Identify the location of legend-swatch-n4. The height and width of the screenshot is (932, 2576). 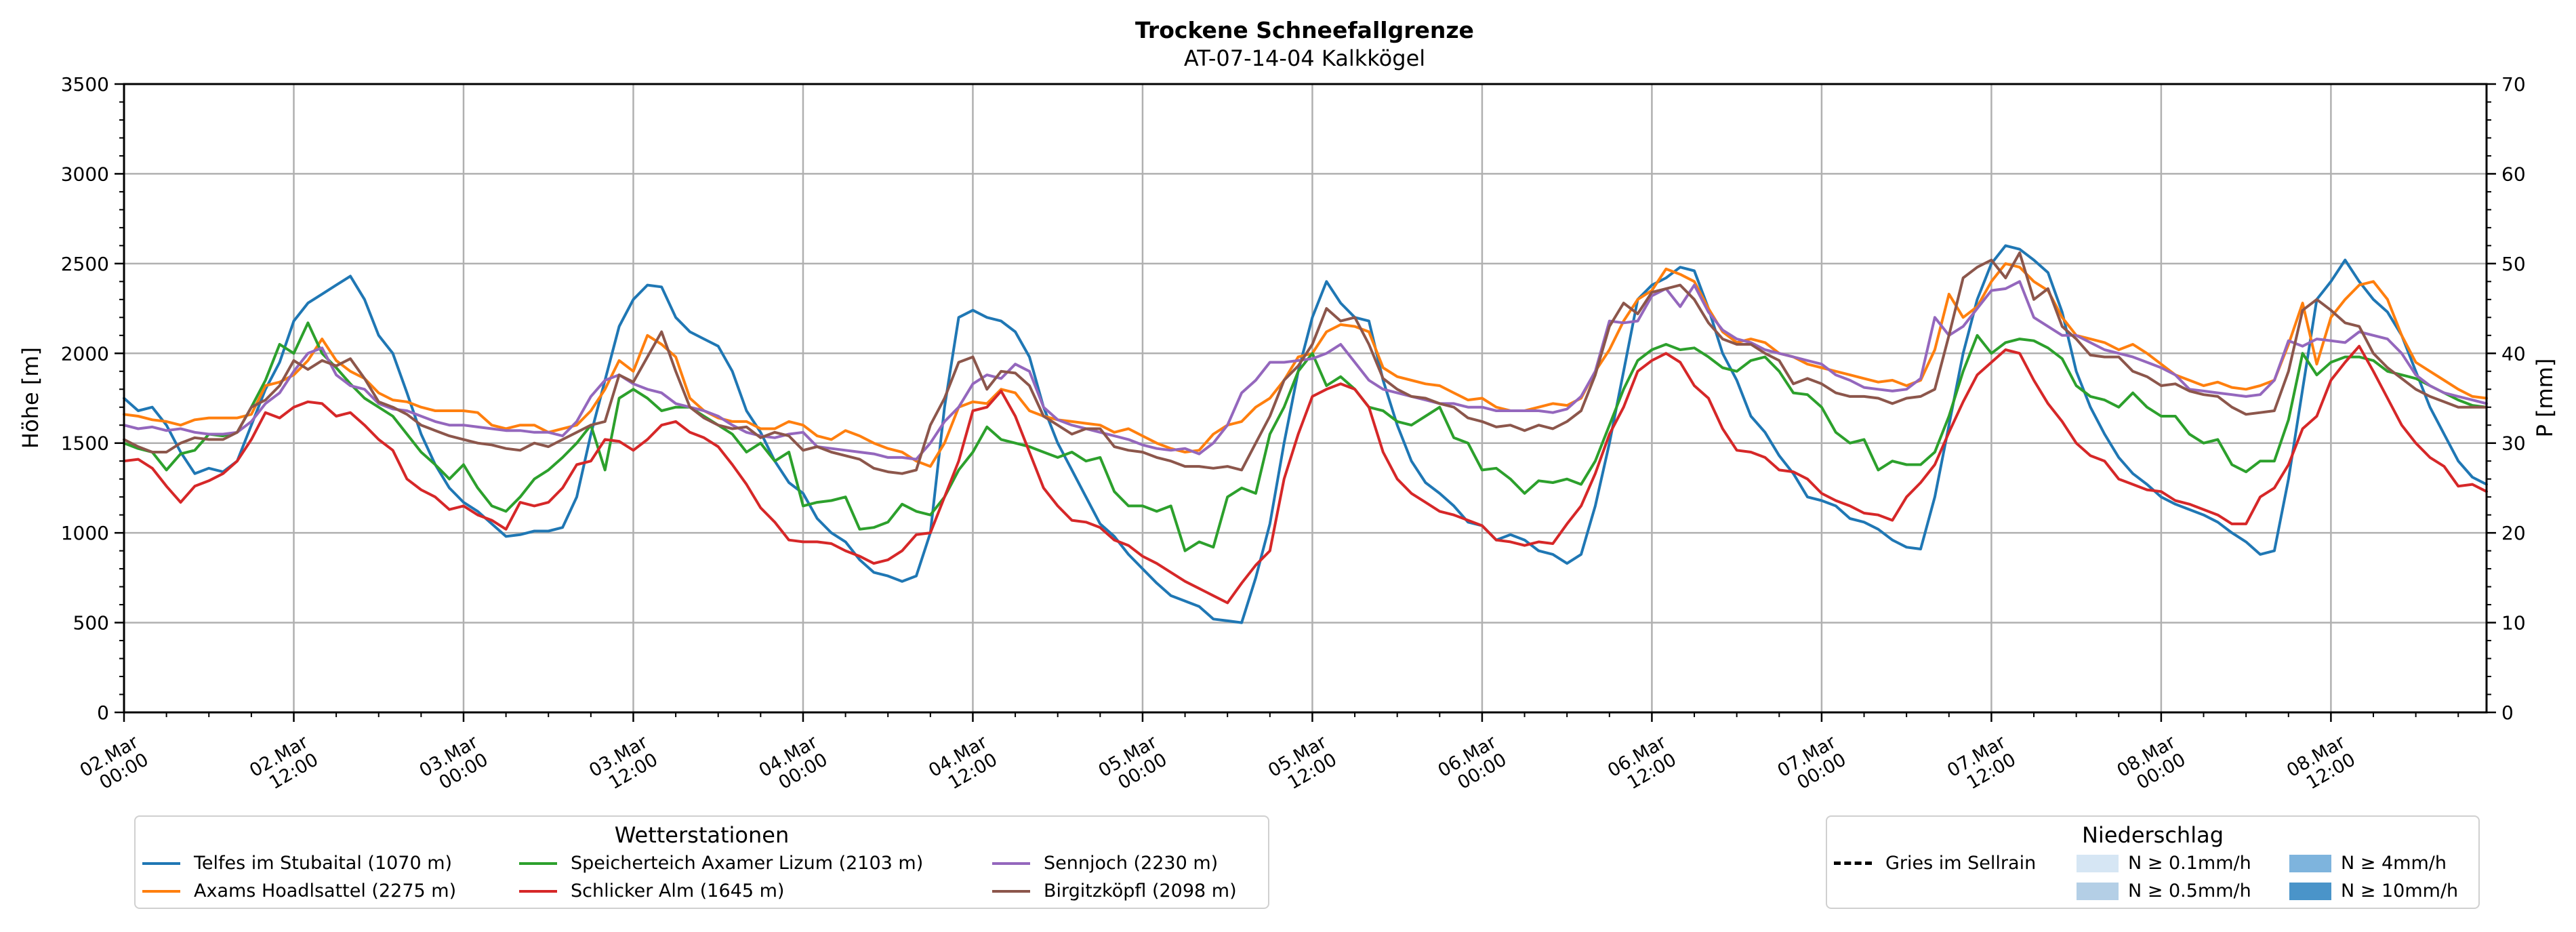
(2310, 863).